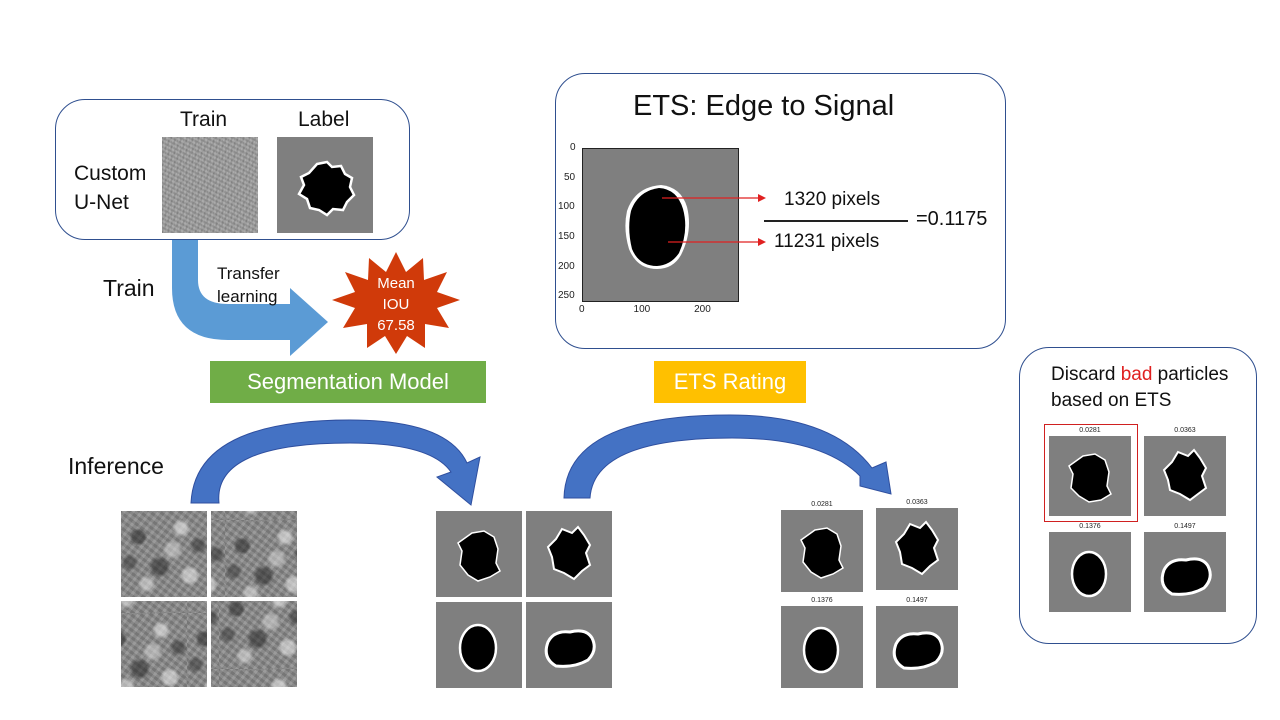 The height and width of the screenshot is (720, 1280). I want to click on discard-highlight-word: bad, so click(1136, 374).